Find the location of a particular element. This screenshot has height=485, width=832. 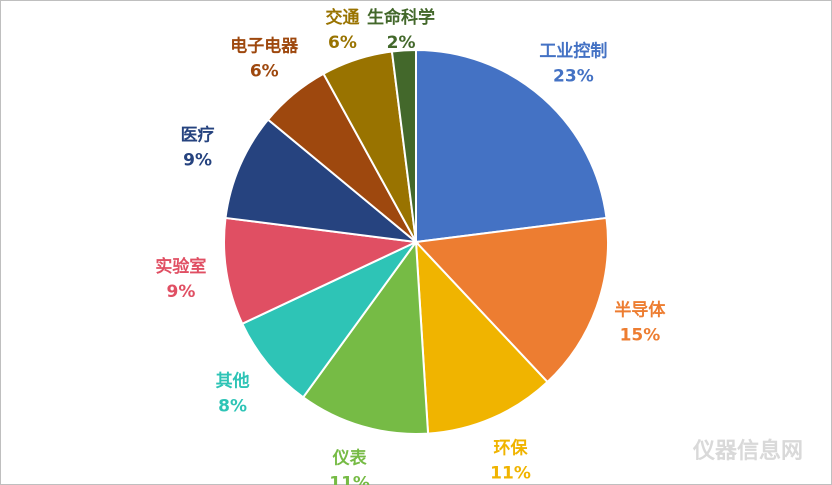

slice-label: 工业控制 is located at coordinates (573, 50).